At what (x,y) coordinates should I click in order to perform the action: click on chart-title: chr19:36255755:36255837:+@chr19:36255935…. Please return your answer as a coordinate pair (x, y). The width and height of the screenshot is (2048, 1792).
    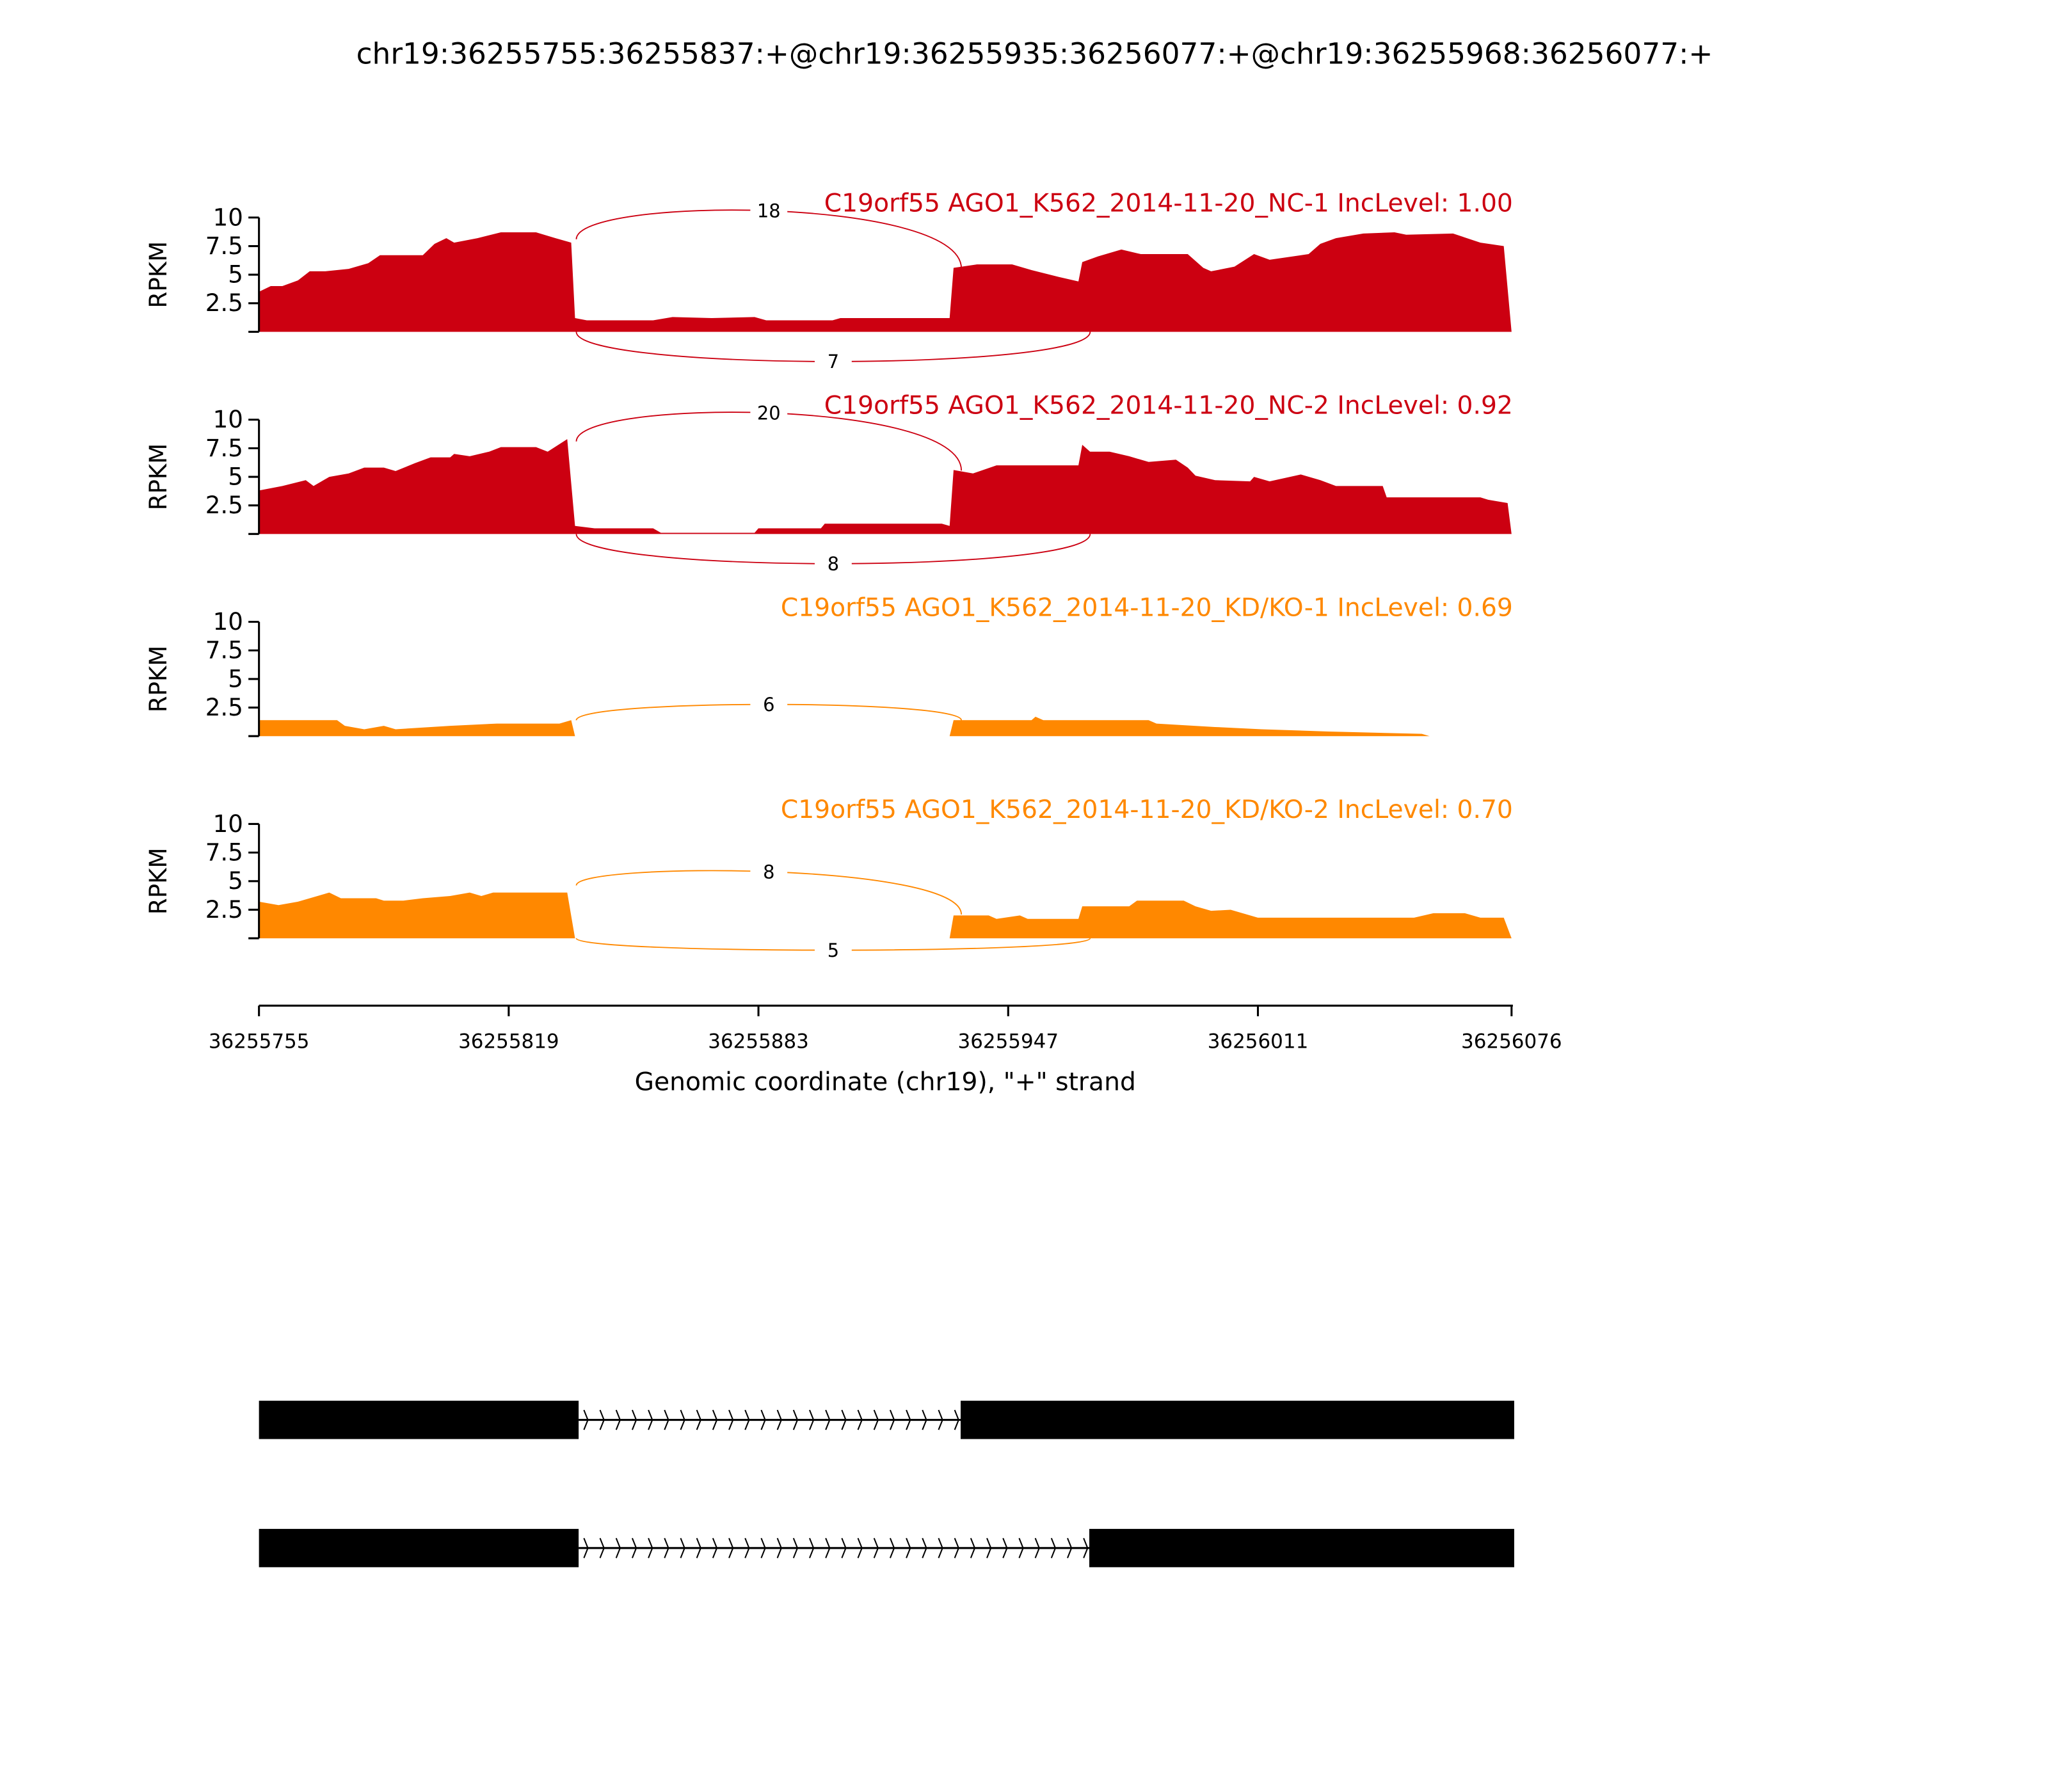
    Looking at the image, I should click on (1034, 53).